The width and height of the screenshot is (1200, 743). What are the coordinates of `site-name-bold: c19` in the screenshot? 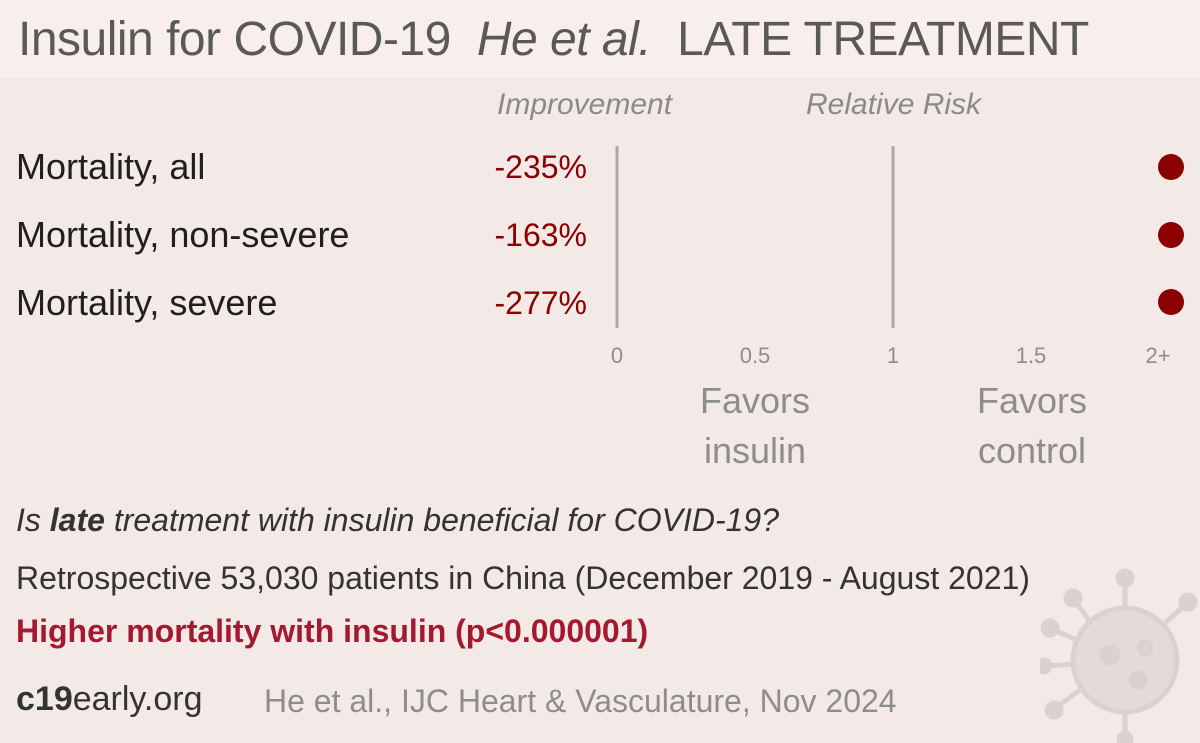 It's located at (44, 699).